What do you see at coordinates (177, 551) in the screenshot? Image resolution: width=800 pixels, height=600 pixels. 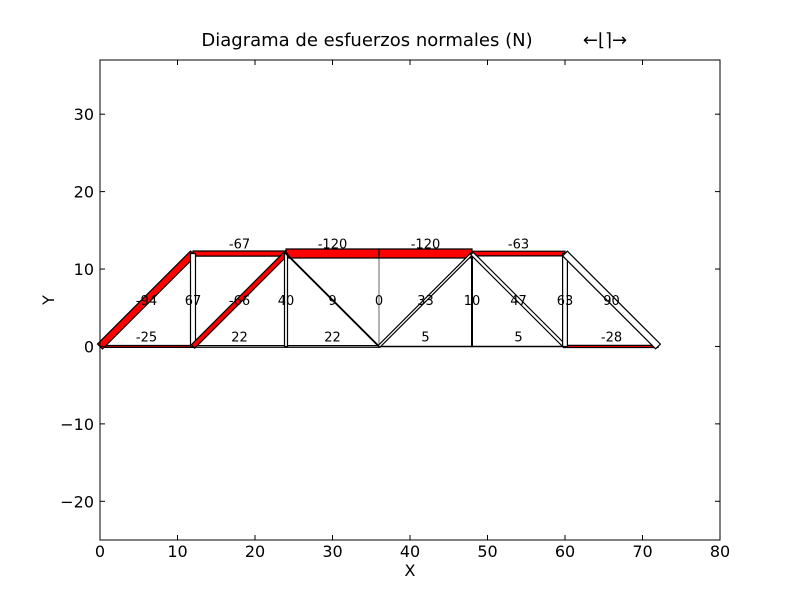 I see `x-tick-label: 10` at bounding box center [177, 551].